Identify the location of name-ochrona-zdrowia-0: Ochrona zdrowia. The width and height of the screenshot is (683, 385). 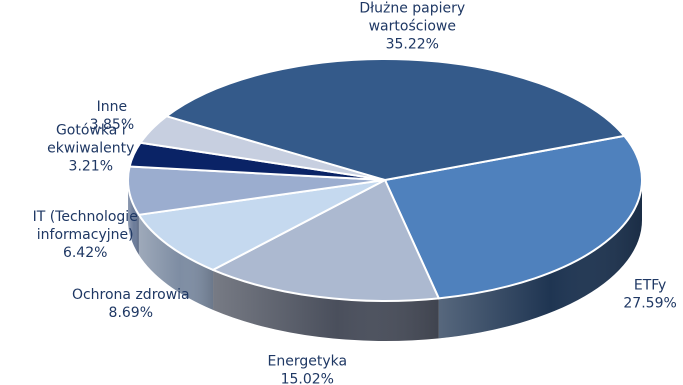
(131, 295).